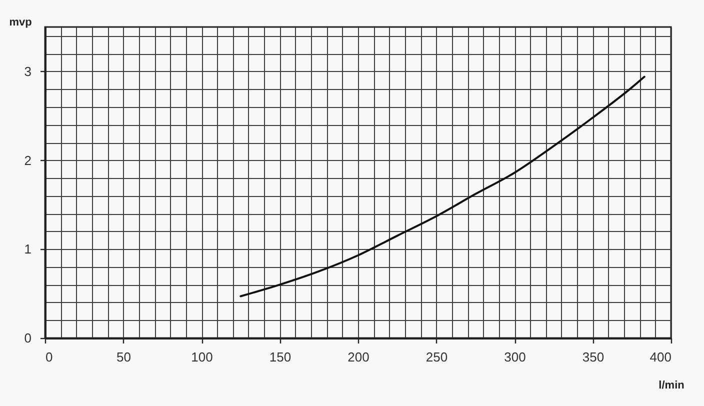 Image resolution: width=704 pixels, height=406 pixels. Describe the element at coordinates (593, 357) in the screenshot. I see `x-tick-label: 350` at that location.